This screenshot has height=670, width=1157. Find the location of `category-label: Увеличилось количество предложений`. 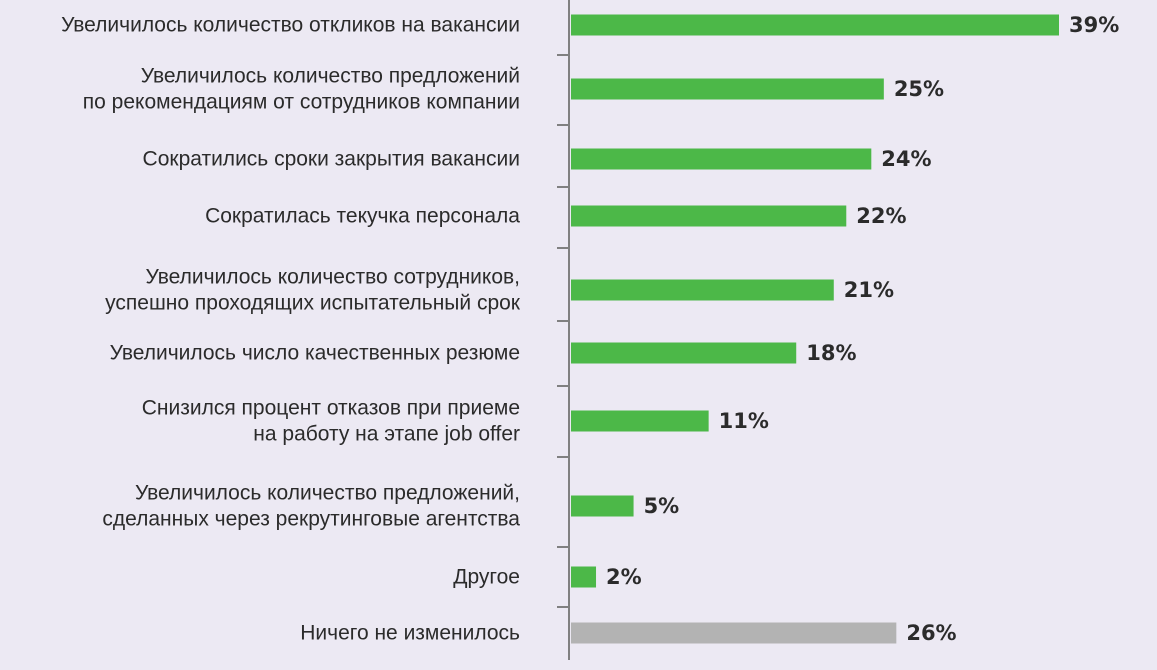

category-label: Увеличилось количество предложений is located at coordinates (330, 76).